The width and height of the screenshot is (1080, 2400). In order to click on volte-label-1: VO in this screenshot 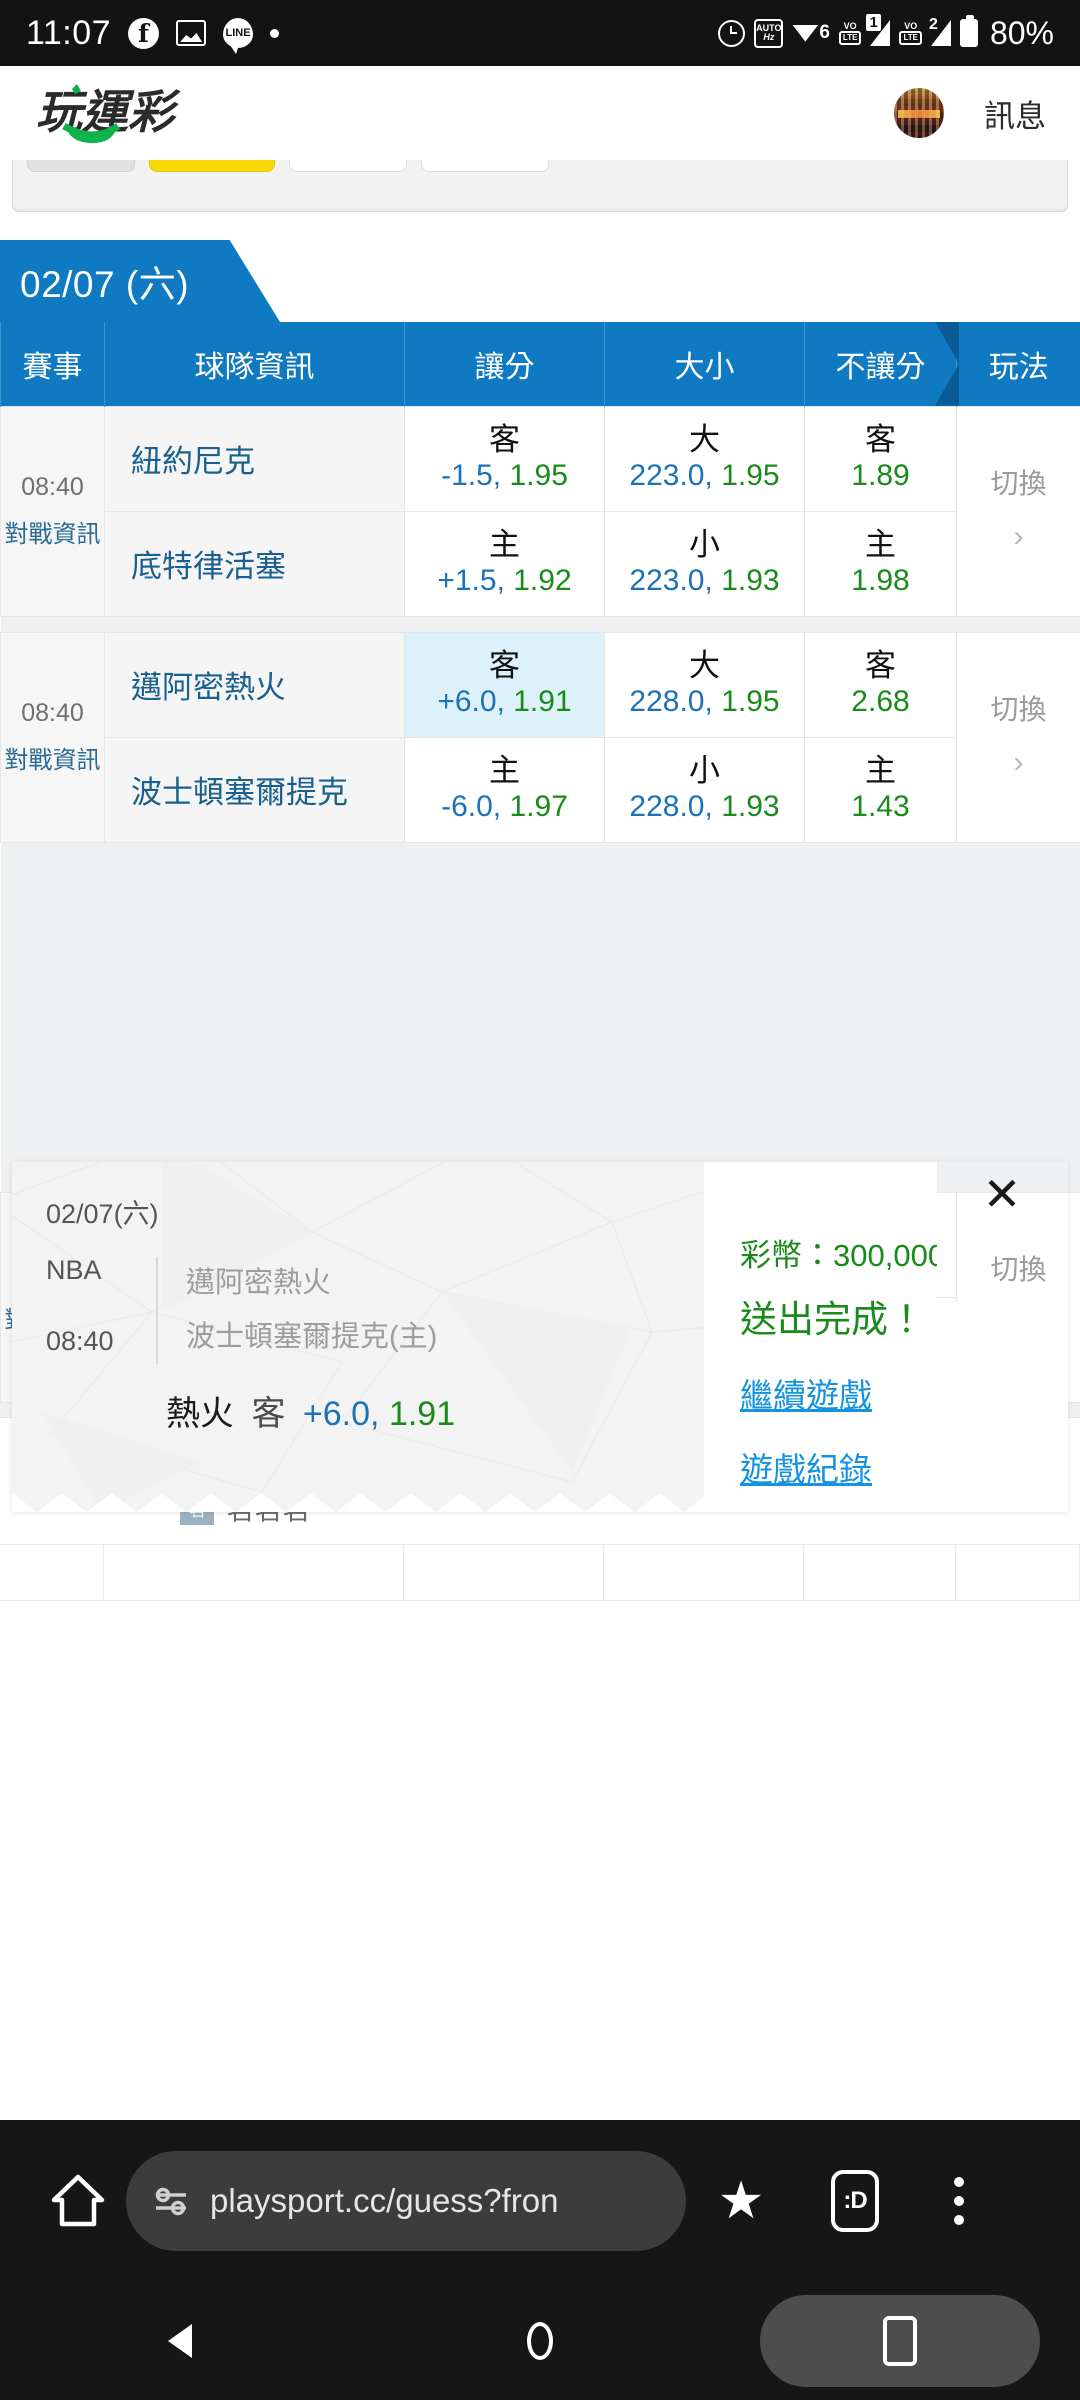, I will do `click(850, 26)`.